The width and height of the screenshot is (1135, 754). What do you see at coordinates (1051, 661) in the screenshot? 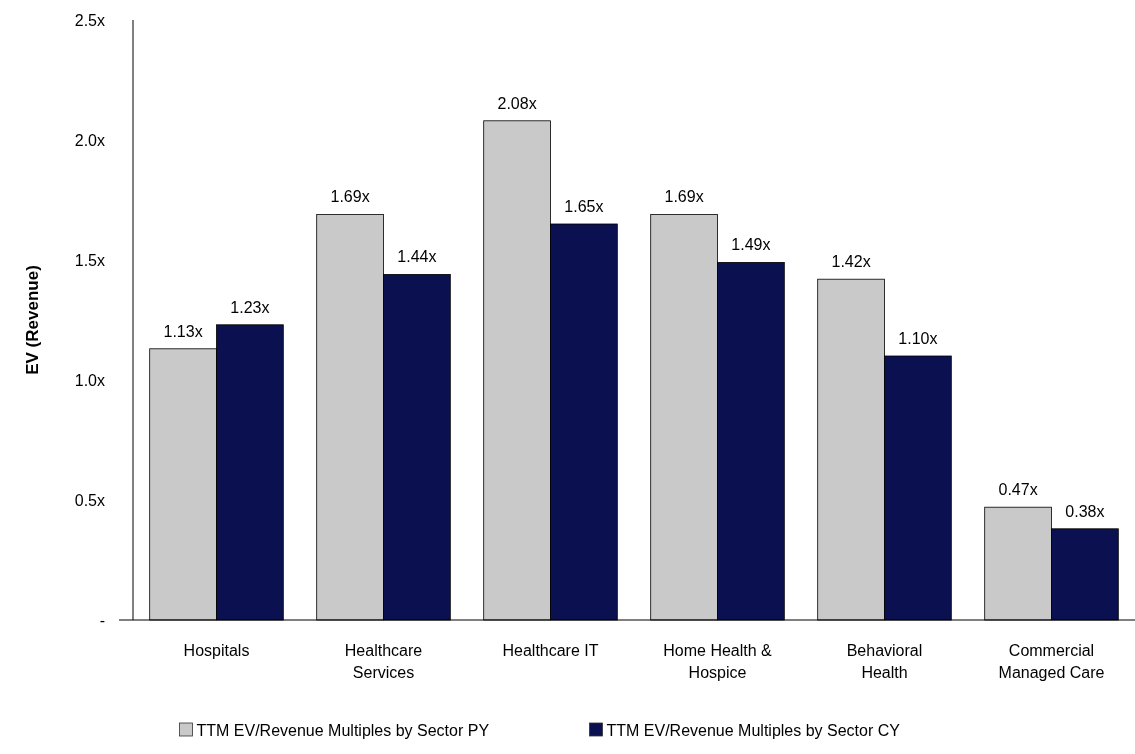
I see `x-tick-label: Commercial Managed Care` at bounding box center [1051, 661].